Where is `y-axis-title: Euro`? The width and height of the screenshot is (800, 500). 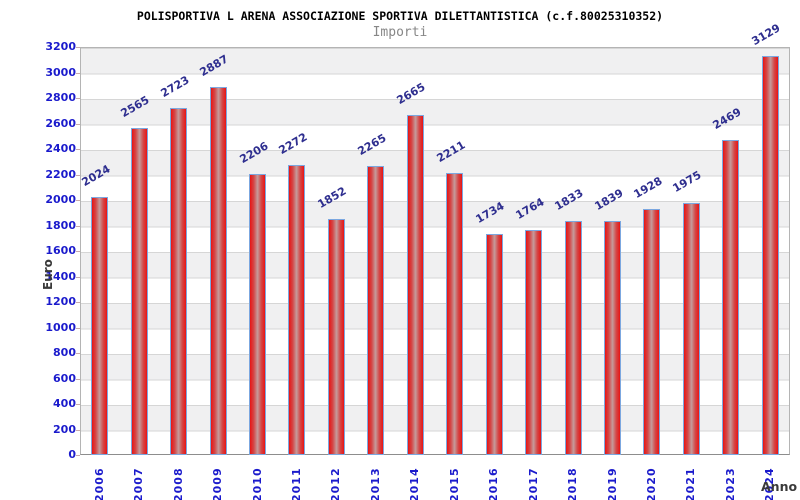 y-axis-title: Euro is located at coordinates (48, 274).